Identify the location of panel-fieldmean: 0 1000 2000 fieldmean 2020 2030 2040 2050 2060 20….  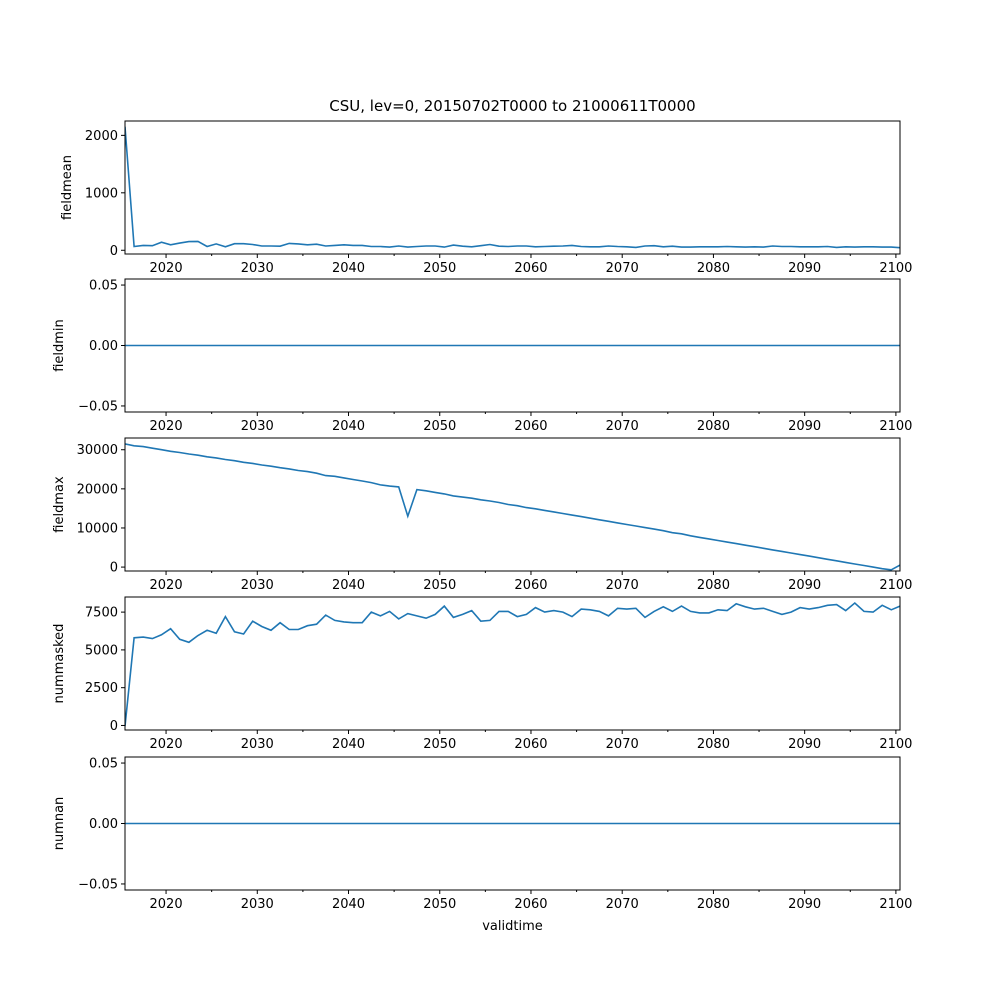
(486, 198).